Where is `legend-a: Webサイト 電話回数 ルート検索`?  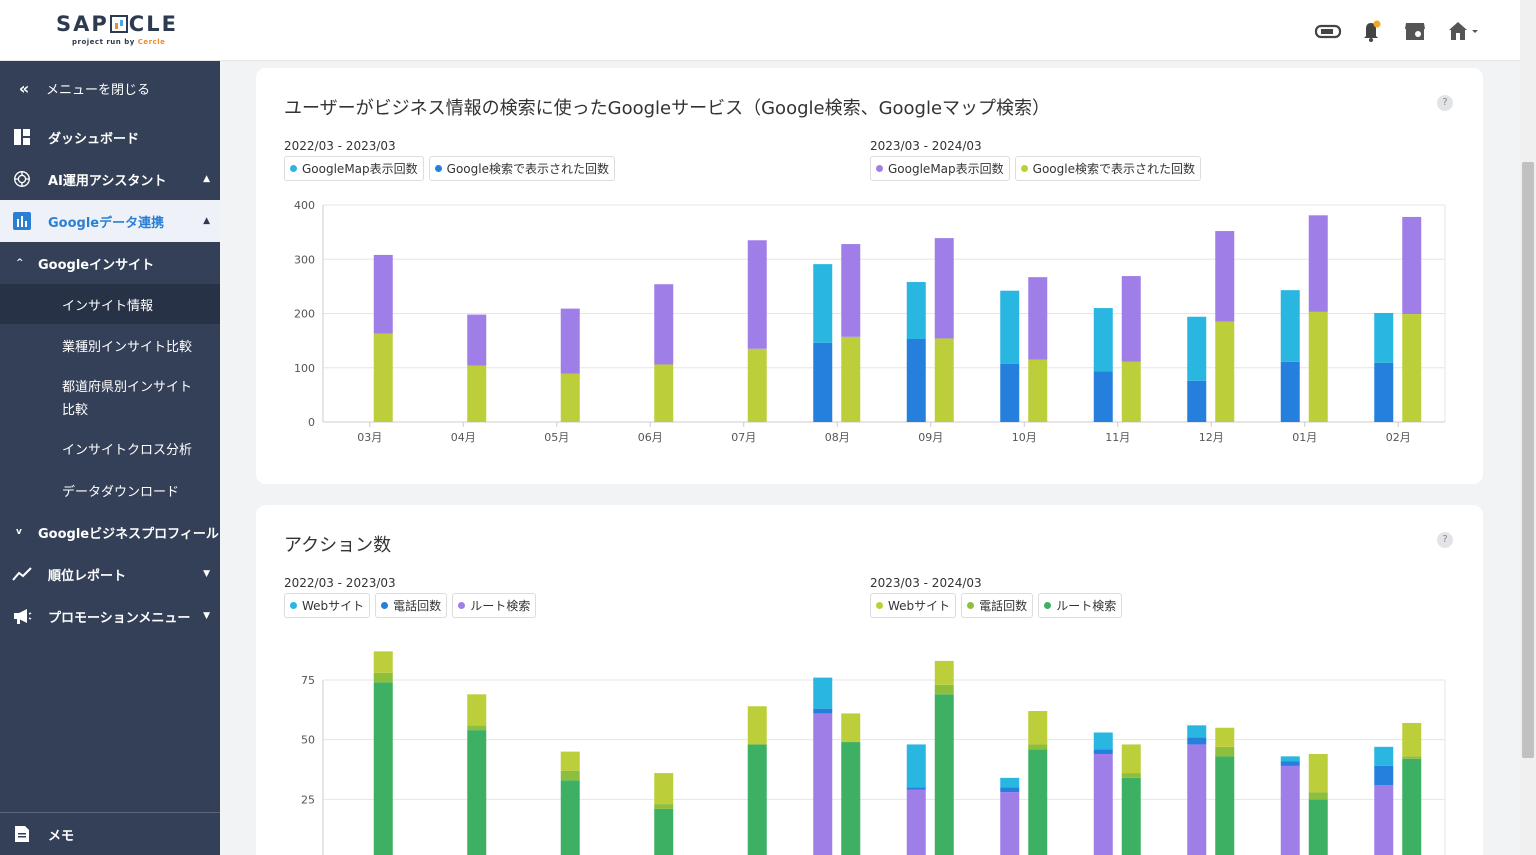
legend-a: Webサイト 電話回数 ルート検索 is located at coordinates (410, 605).